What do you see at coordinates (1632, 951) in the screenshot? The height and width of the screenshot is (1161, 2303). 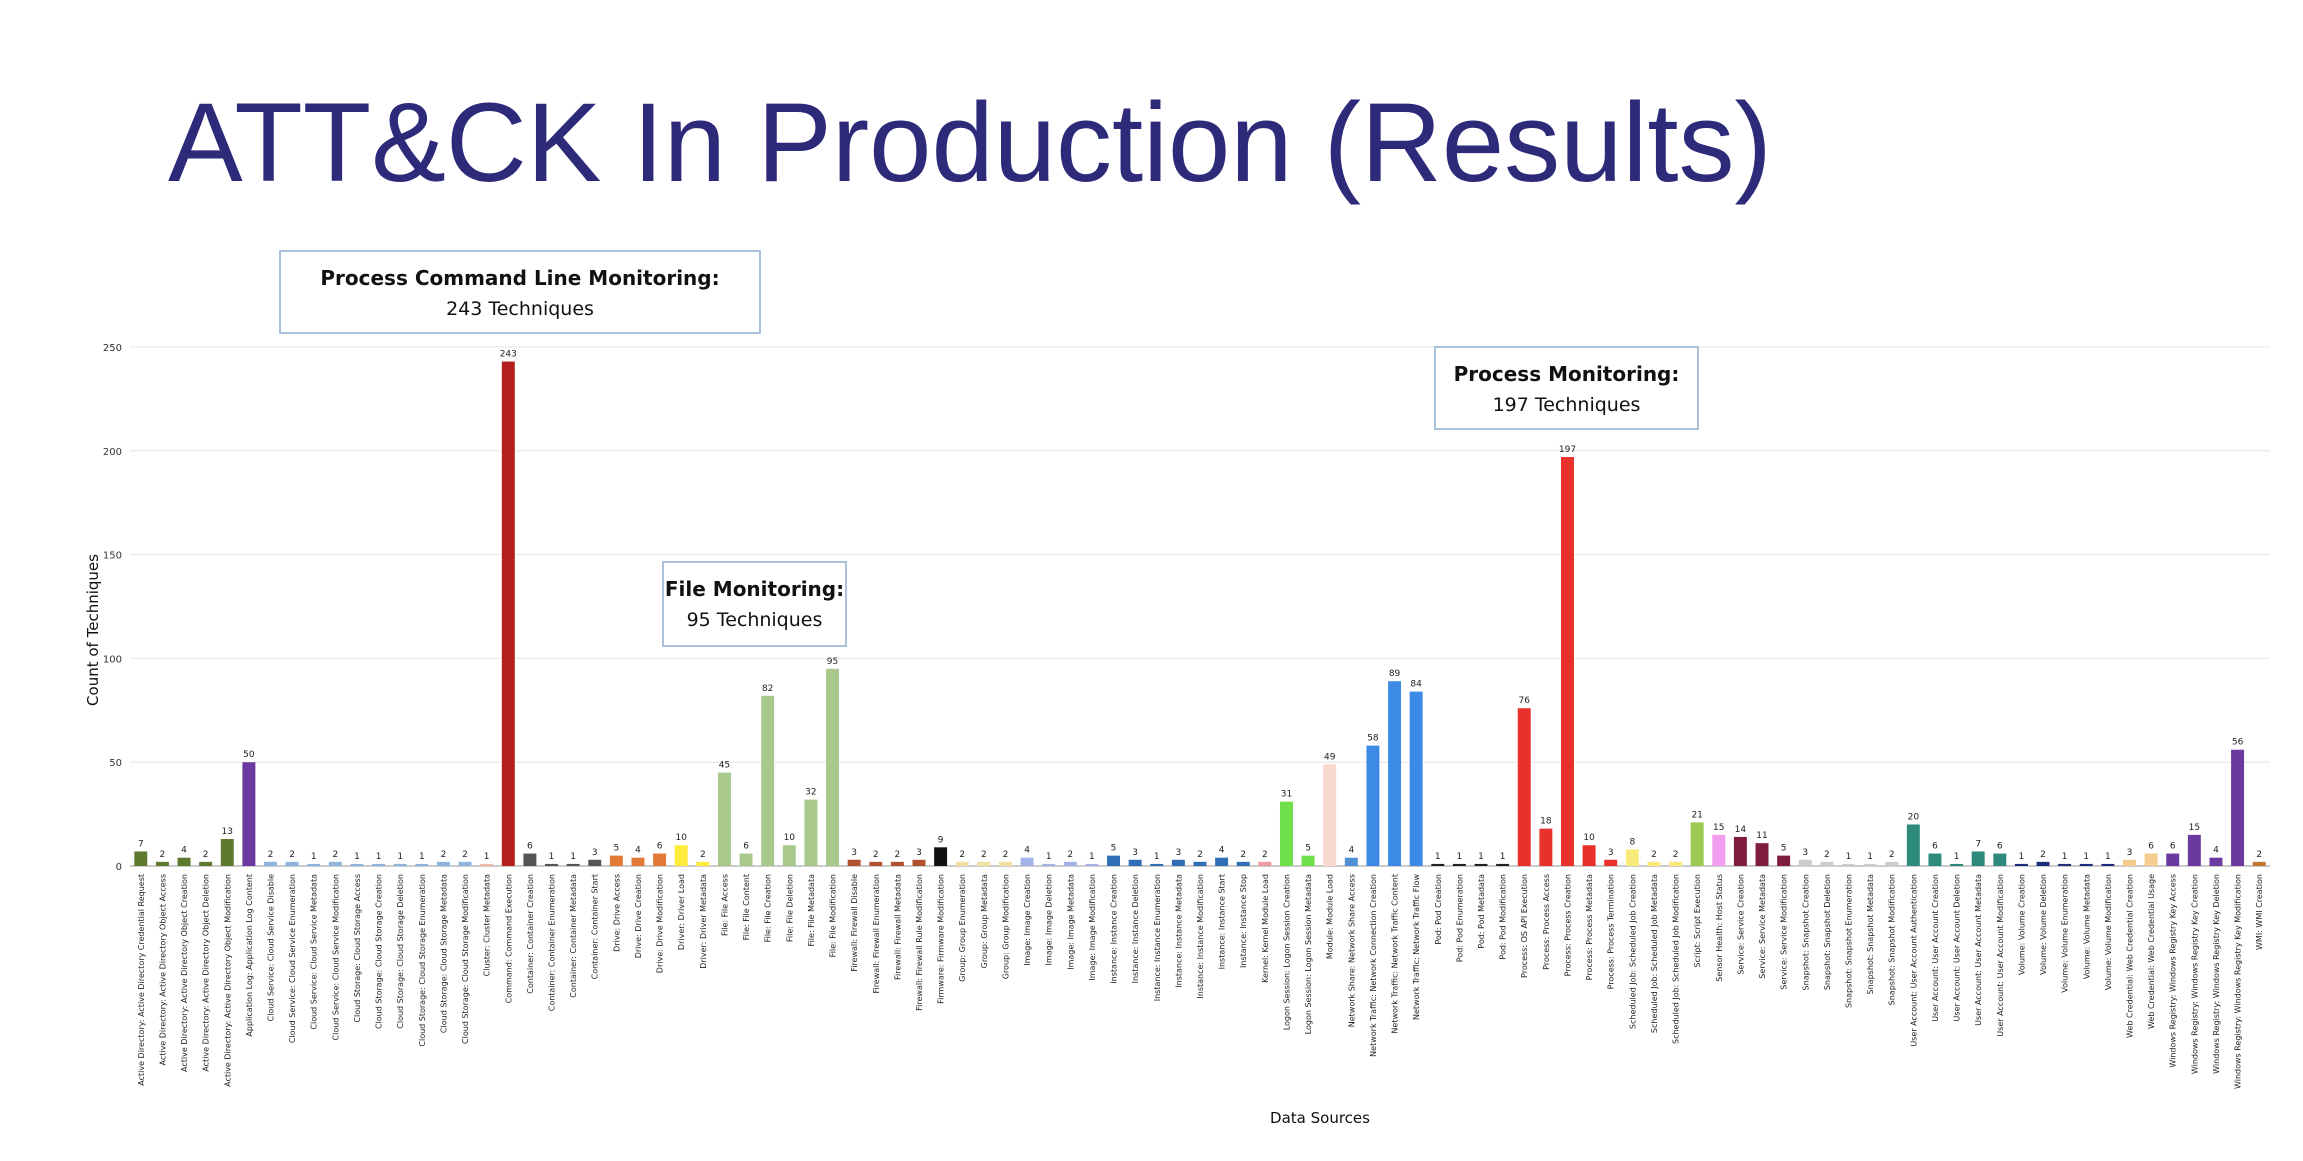 I see `x-tick-label: Scheduled Job: Scheduled Job Creation` at bounding box center [1632, 951].